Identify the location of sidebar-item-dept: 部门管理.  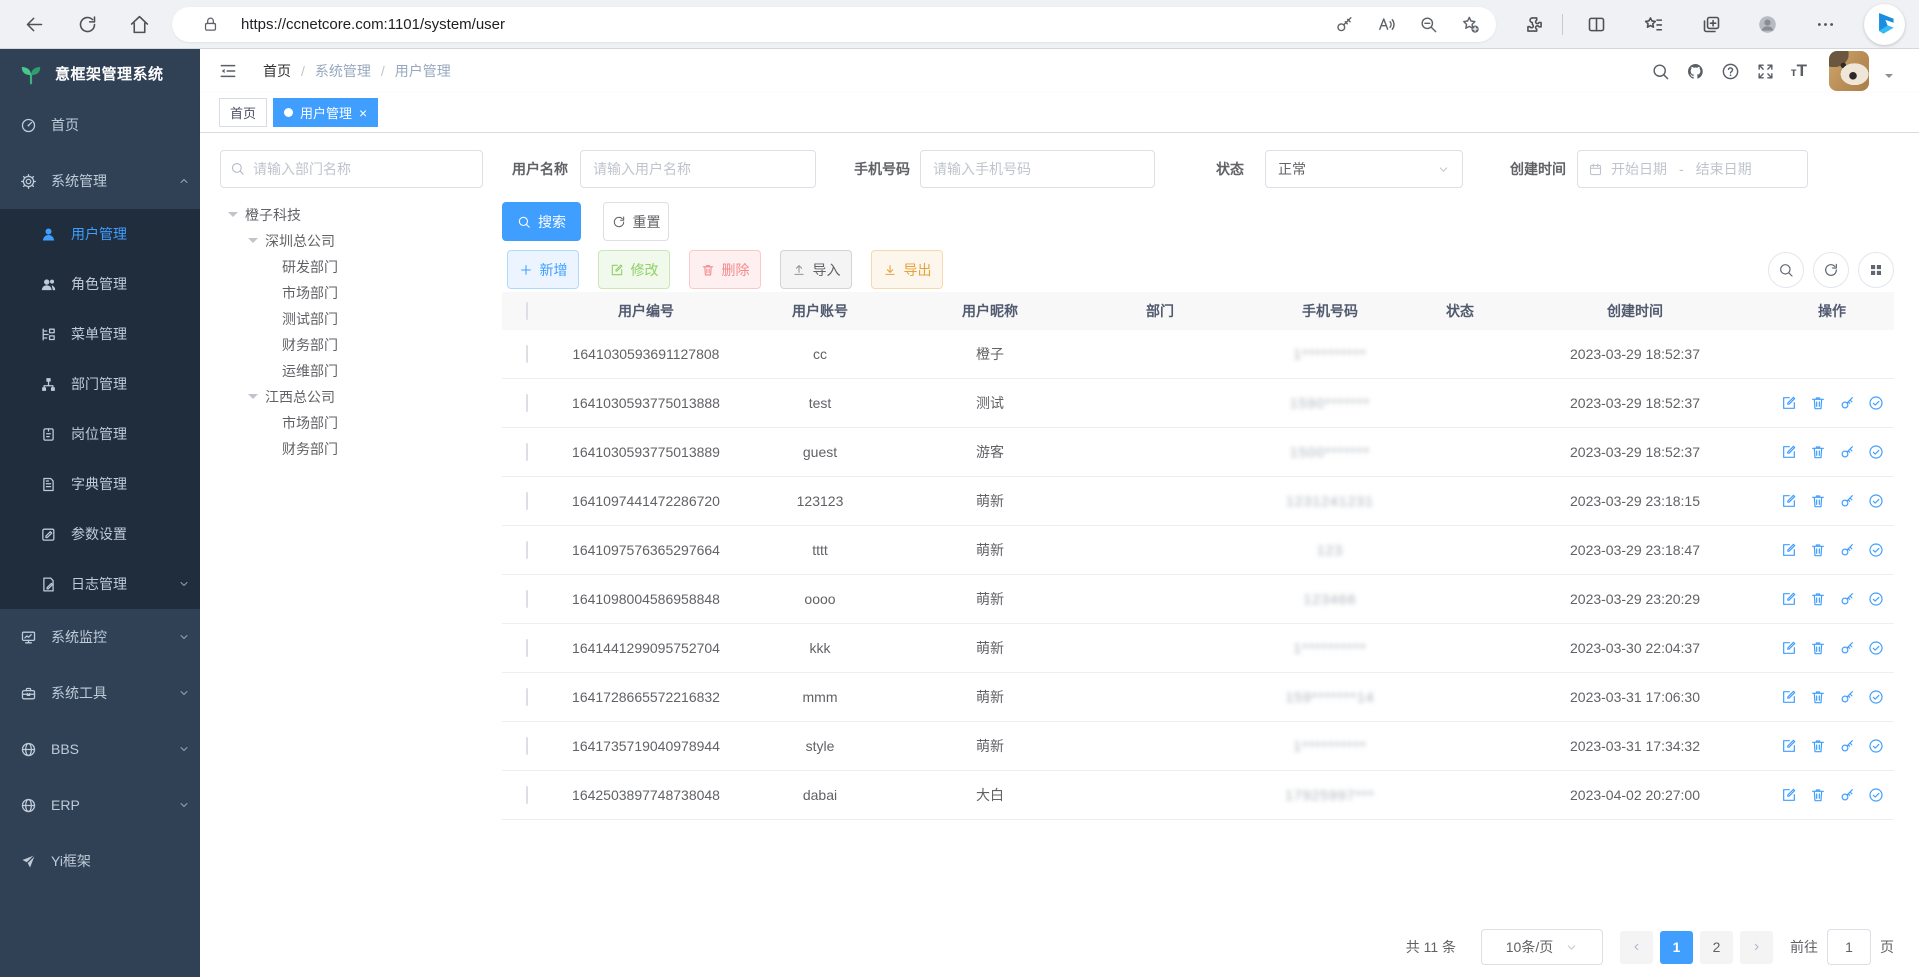
(100, 384).